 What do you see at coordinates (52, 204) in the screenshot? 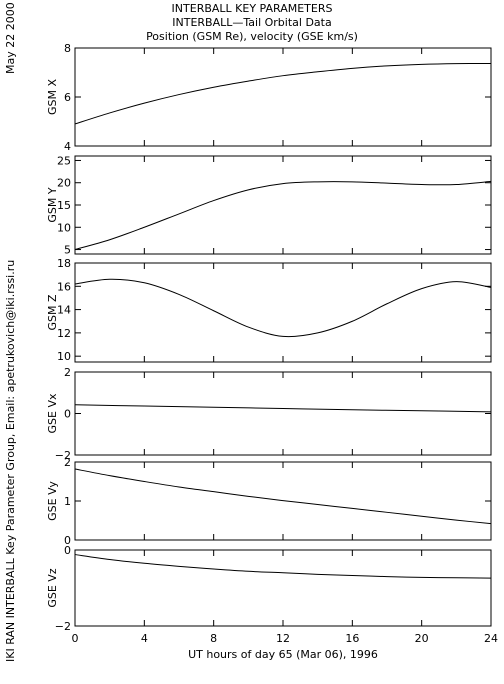
I see `y-axis-label: GSM Y` at bounding box center [52, 204].